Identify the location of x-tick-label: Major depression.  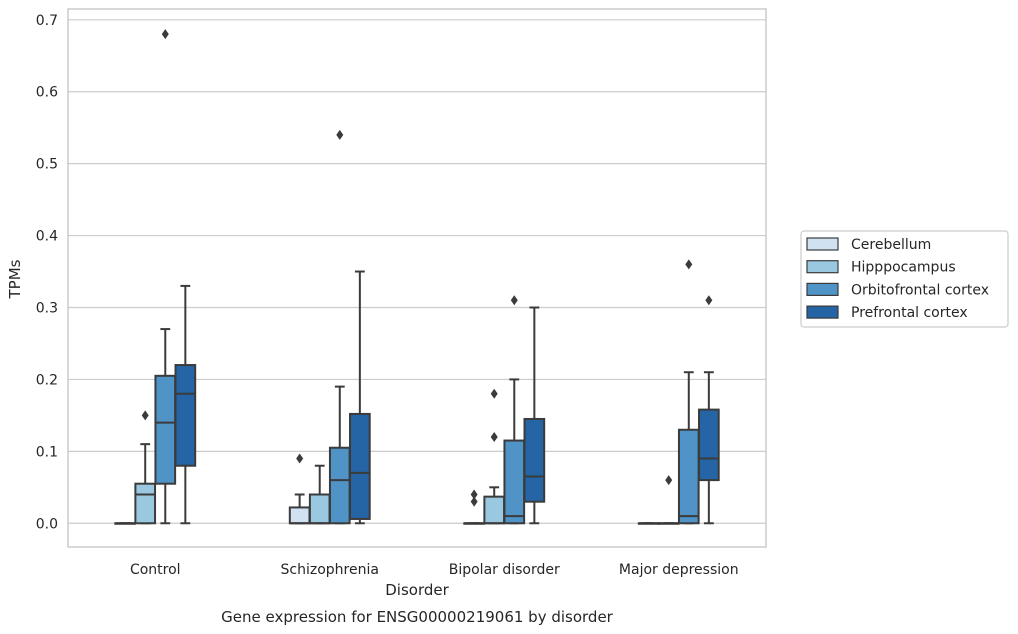
(679, 570).